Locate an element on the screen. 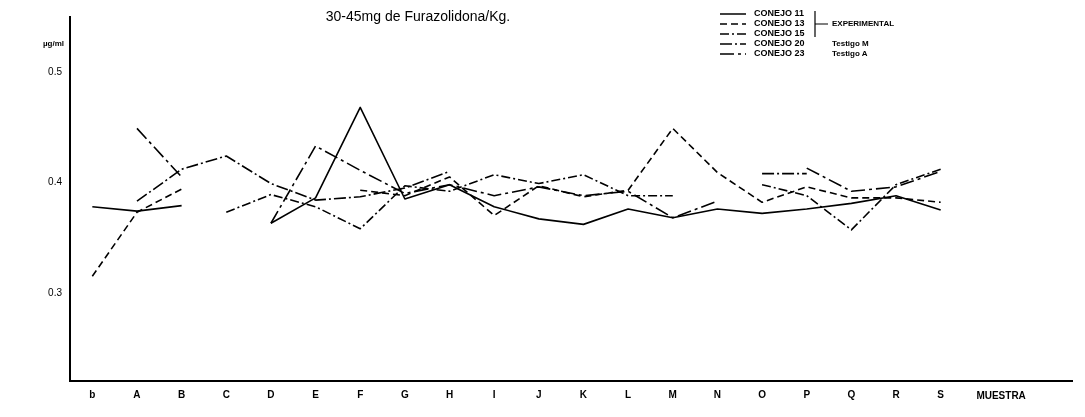 Image resolution: width=1085 pixels, height=417 pixels. y-tick-label: 0.4 is located at coordinates (55, 182).